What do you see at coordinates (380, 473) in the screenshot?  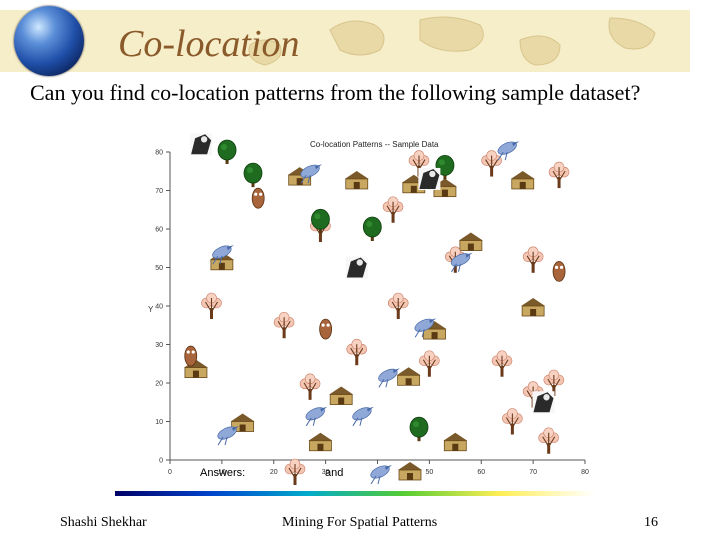 I see `answer-bird-icon` at bounding box center [380, 473].